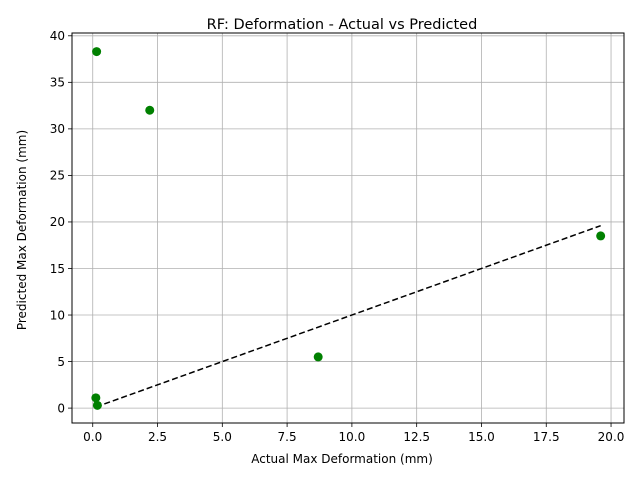 The image size is (640, 480). Describe the element at coordinates (57, 315) in the screenshot. I see `y-tick-label: 10` at that location.